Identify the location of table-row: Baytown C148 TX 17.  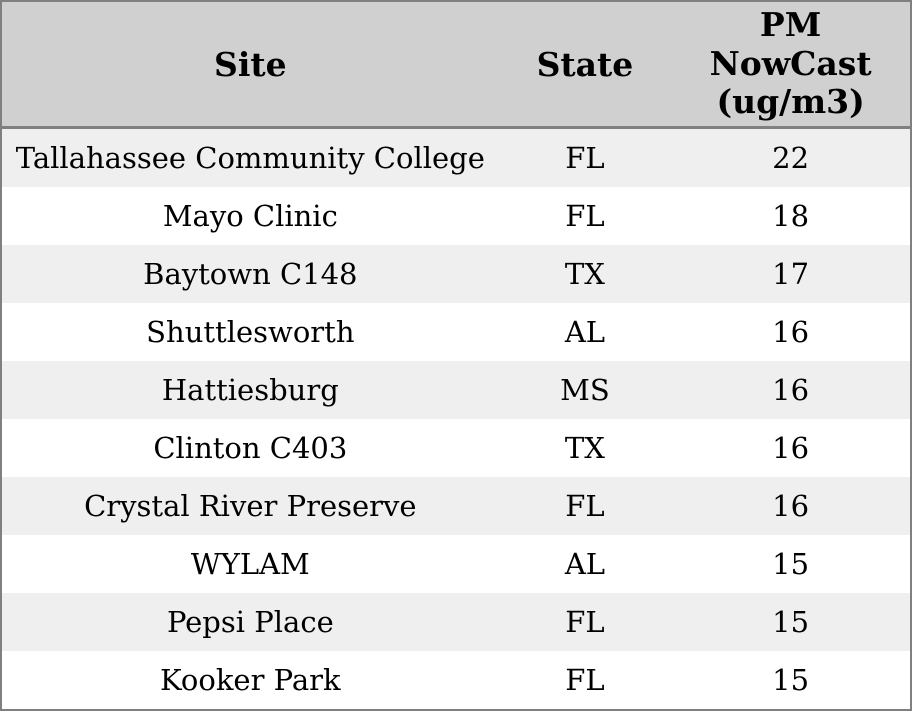
(456, 274).